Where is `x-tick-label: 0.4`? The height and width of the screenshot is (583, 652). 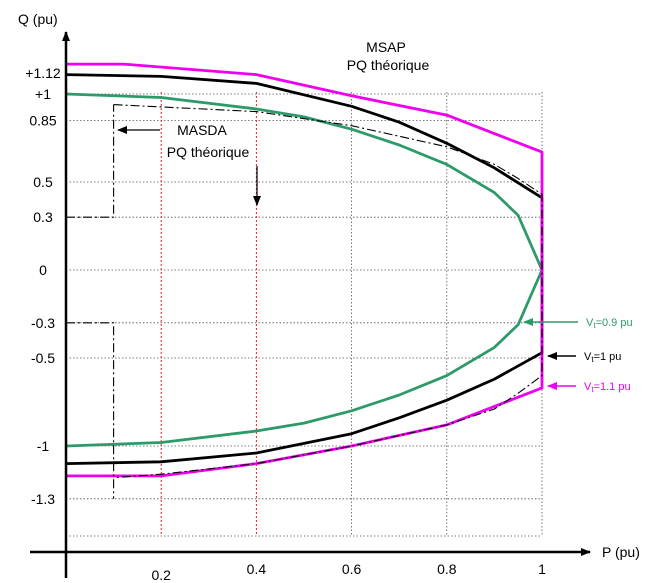 x-tick-label: 0.4 is located at coordinates (257, 569).